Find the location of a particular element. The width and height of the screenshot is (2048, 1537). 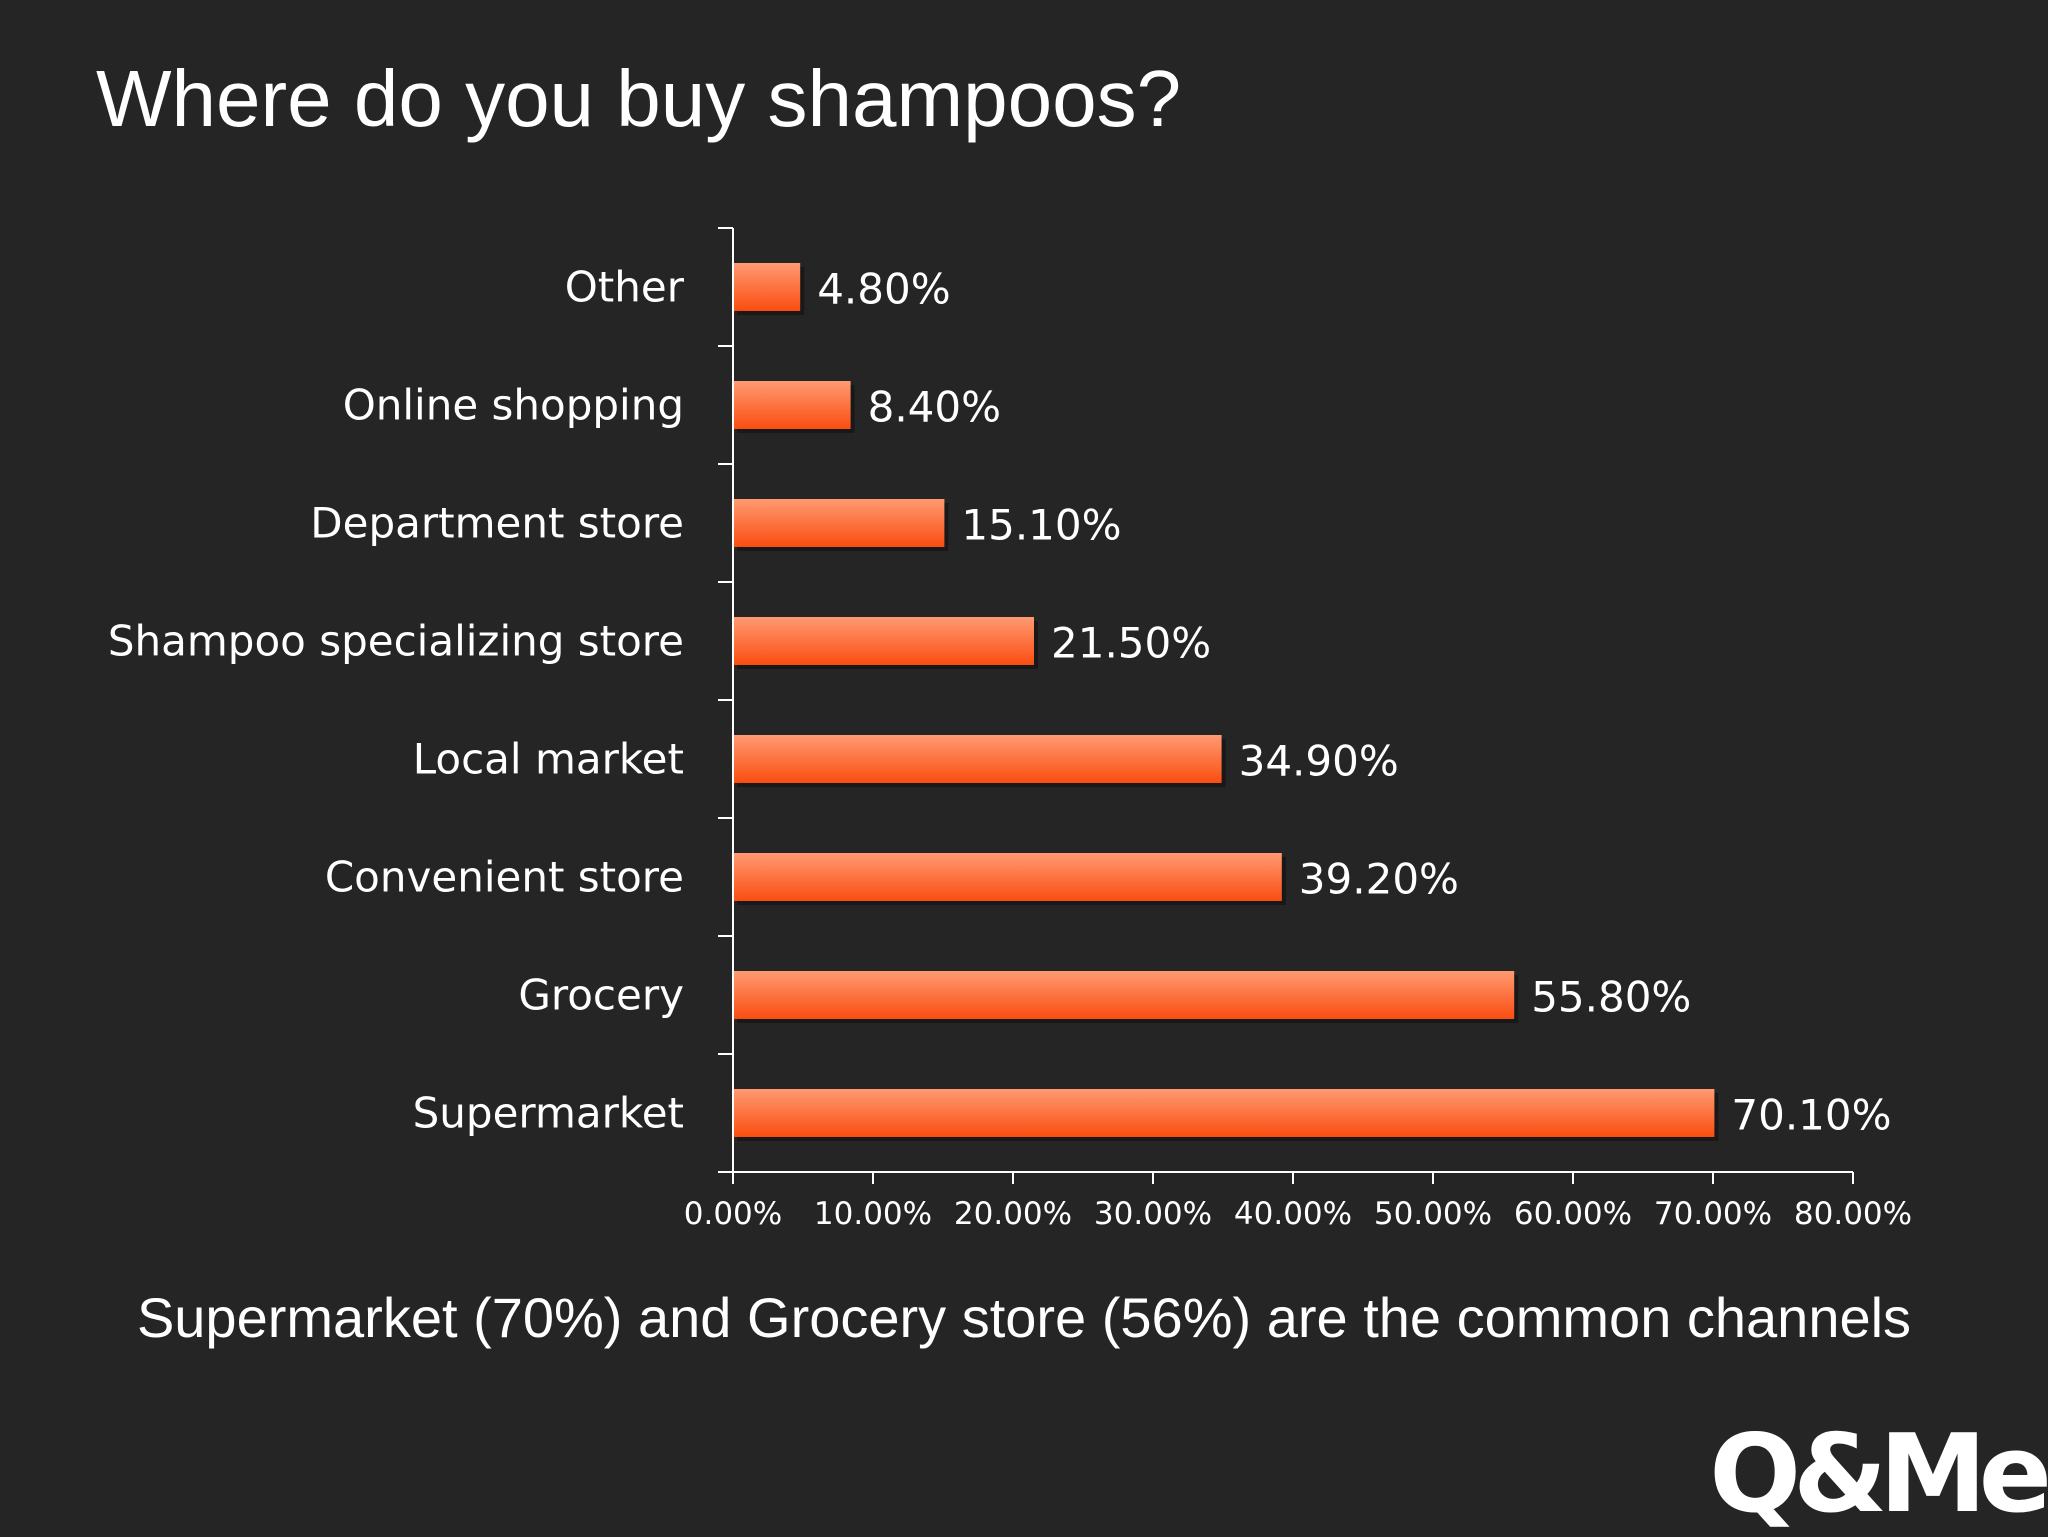

category-label: Local market is located at coordinates (548, 759).